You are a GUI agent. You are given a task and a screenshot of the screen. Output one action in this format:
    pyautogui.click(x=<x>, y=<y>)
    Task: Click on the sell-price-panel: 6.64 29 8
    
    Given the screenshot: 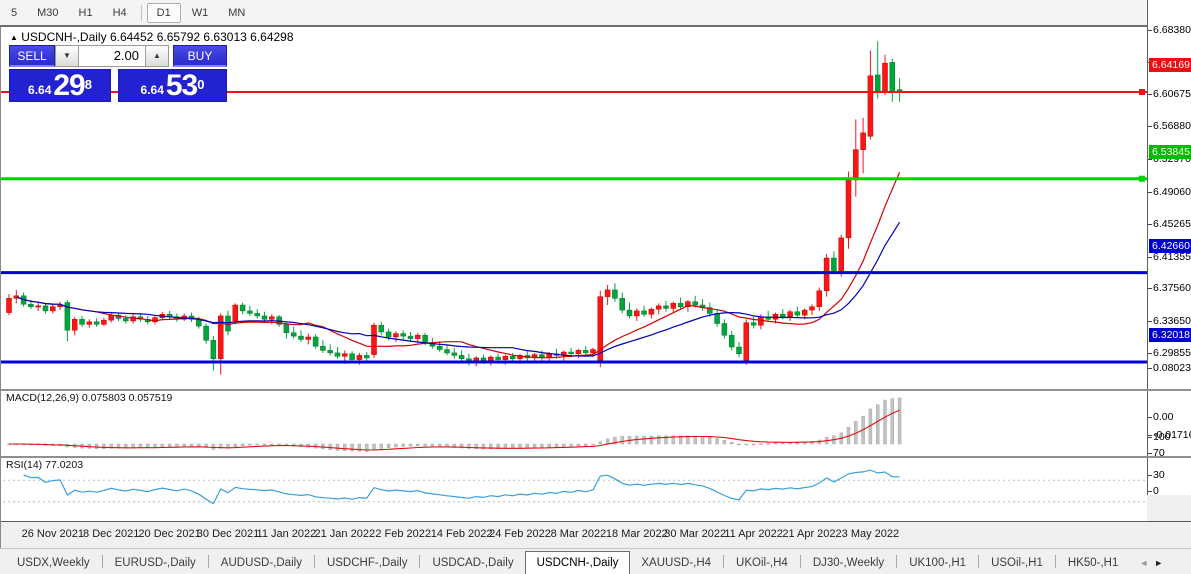 What is the action you would take?
    pyautogui.click(x=60, y=85)
    